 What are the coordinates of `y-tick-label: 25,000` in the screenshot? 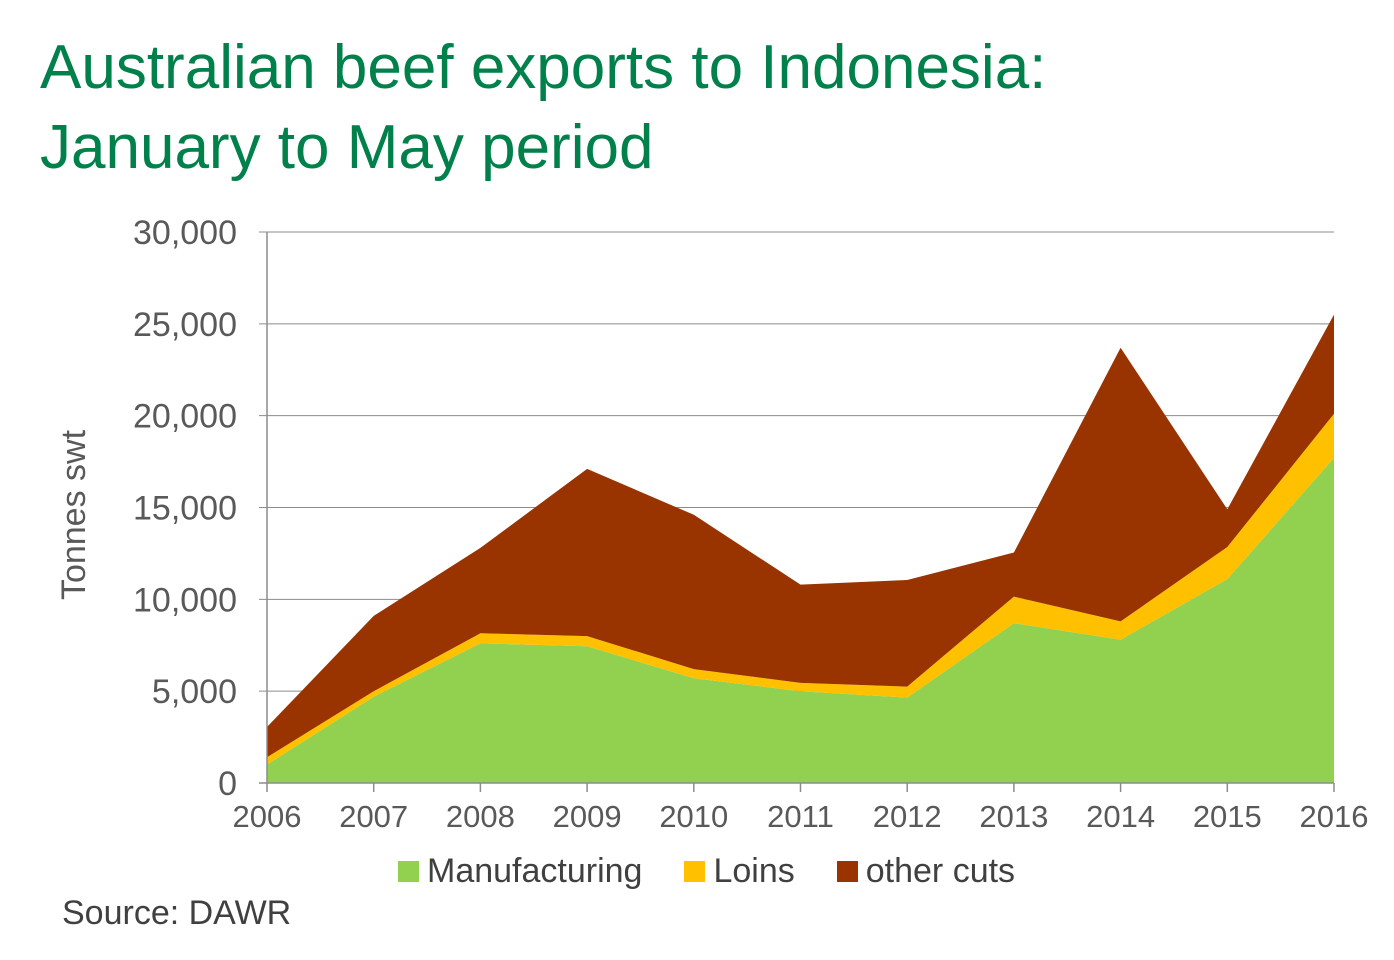 It's located at (185, 325).